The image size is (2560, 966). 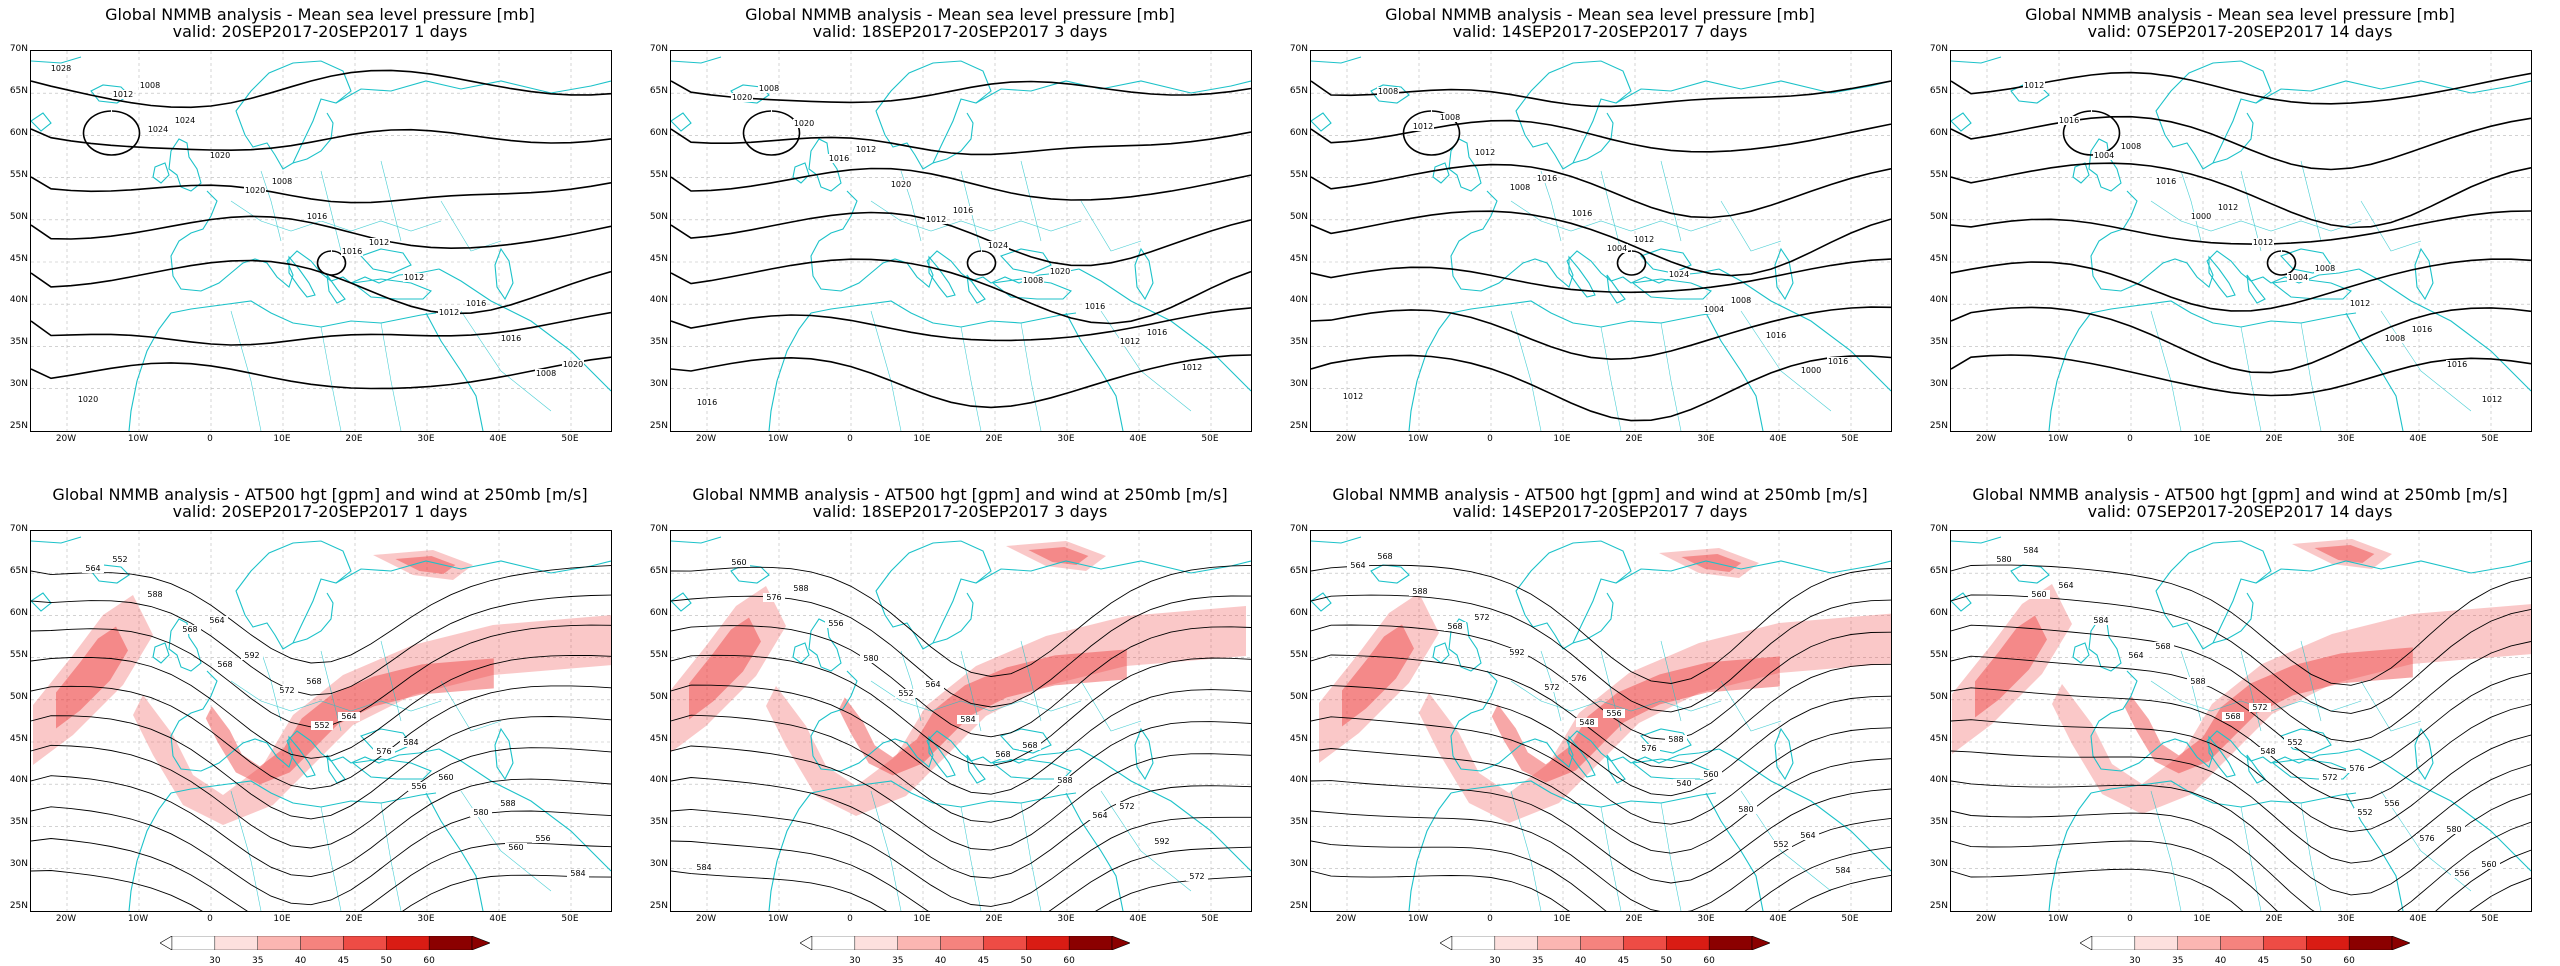 I want to click on colorbar-arrow-left, so click(x=806, y=943).